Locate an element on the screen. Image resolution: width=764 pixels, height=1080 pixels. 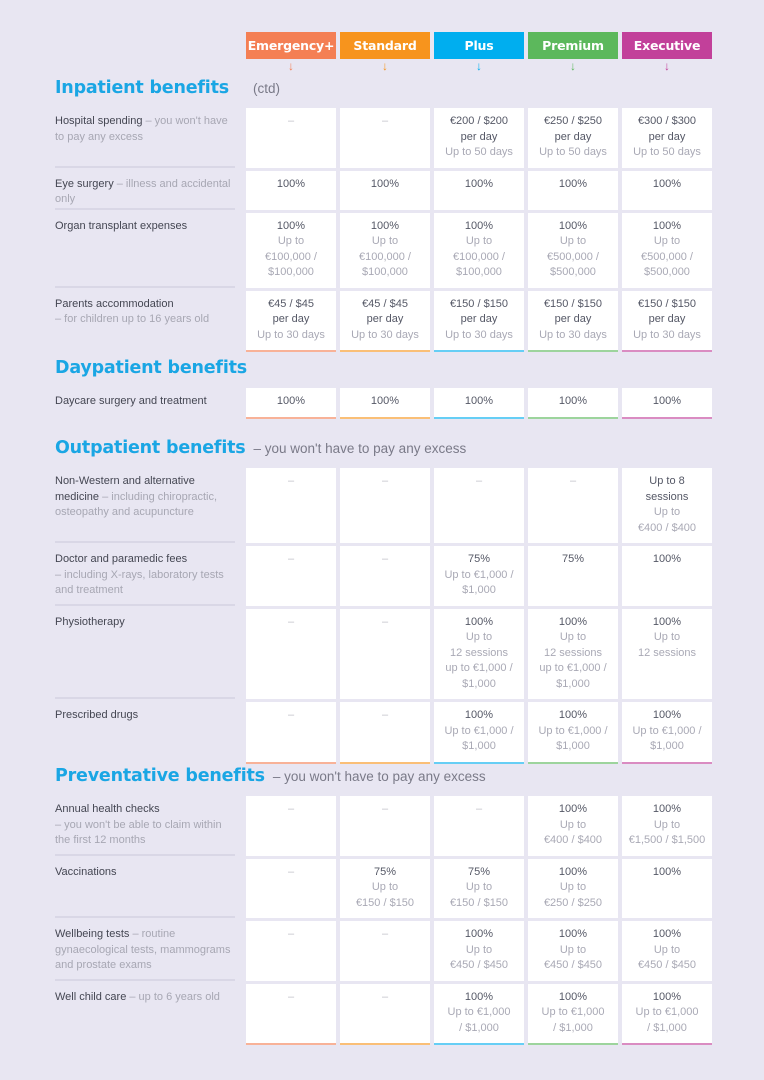
cell-value: €300 / $300 per day is located at coordinates (667, 129).